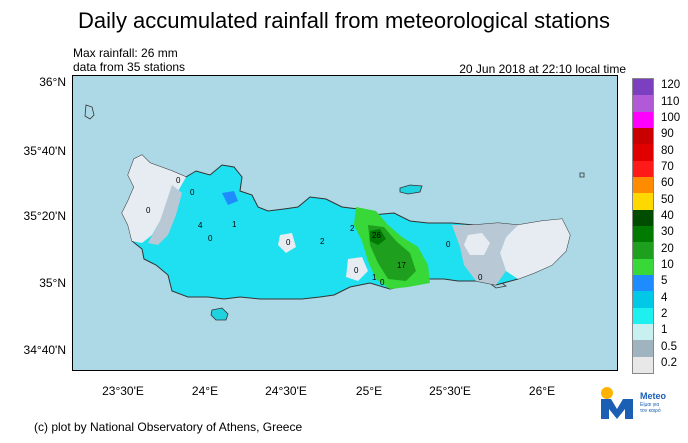  What do you see at coordinates (671, 85) in the screenshot?
I see `legend-label: 120` at bounding box center [671, 85].